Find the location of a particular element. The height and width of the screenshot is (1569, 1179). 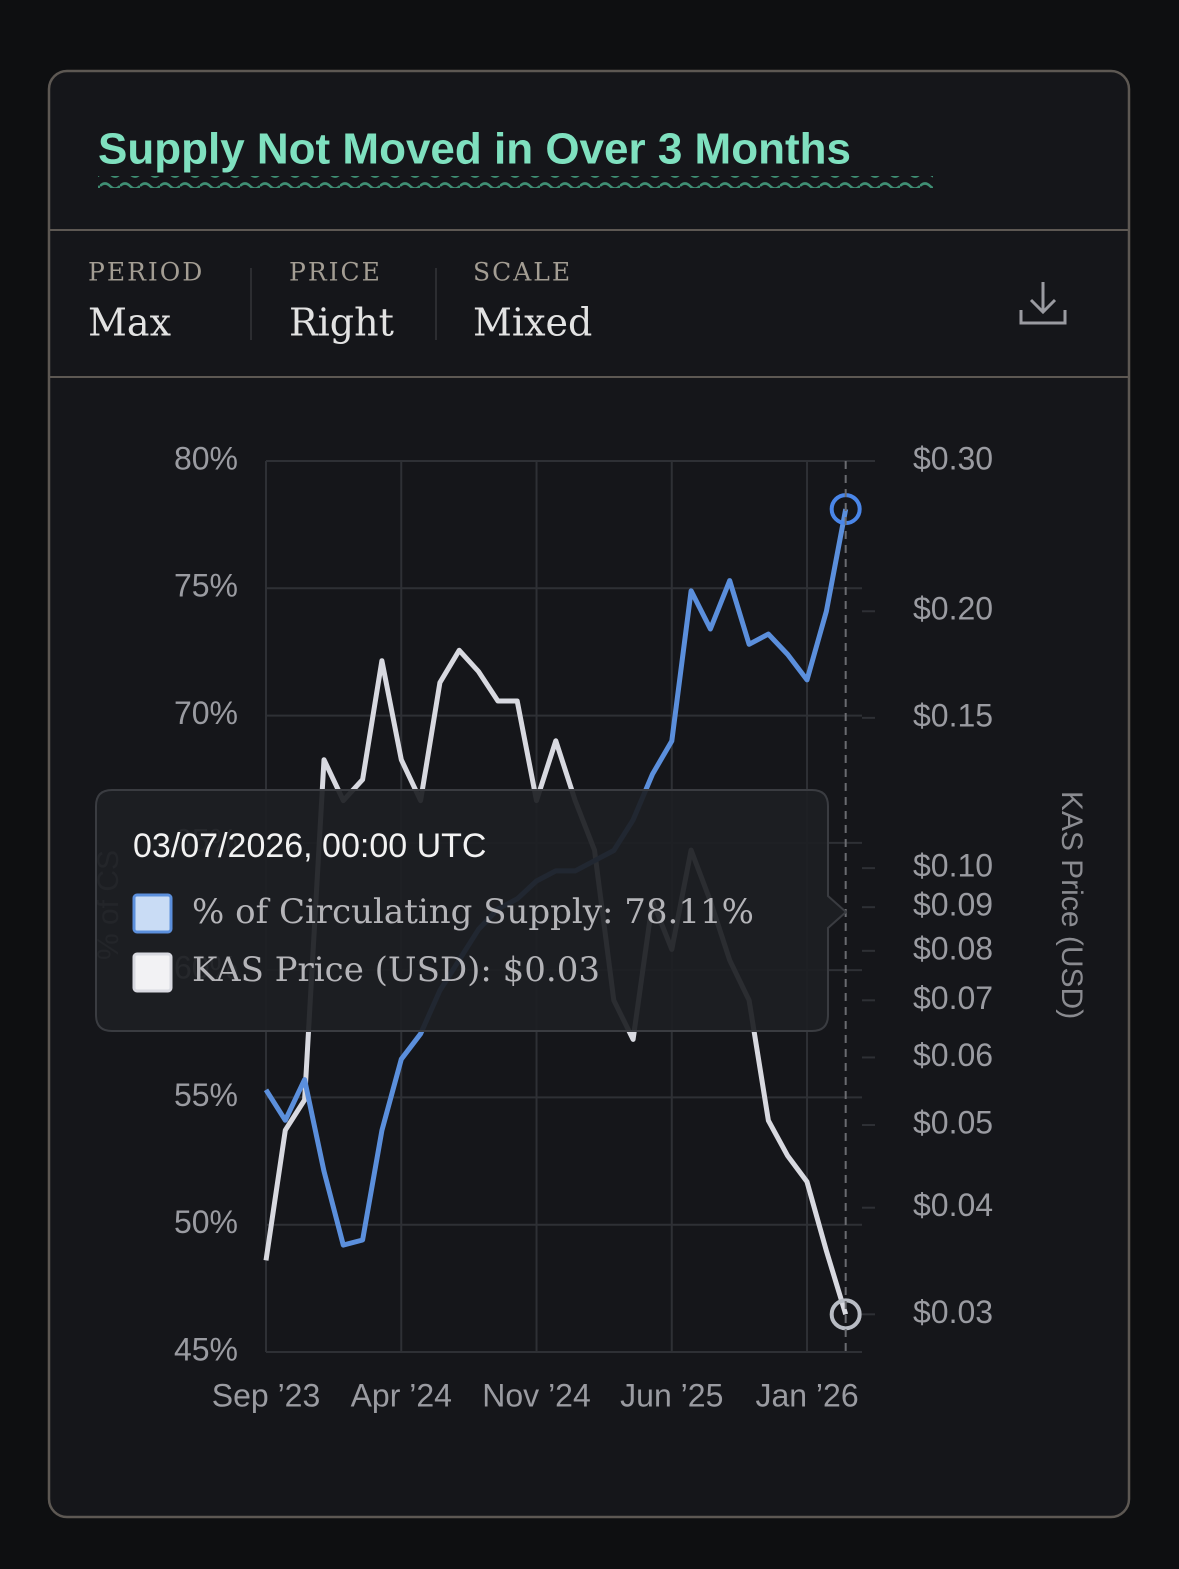

y2-tick-label: $0.07 is located at coordinates (953, 998).